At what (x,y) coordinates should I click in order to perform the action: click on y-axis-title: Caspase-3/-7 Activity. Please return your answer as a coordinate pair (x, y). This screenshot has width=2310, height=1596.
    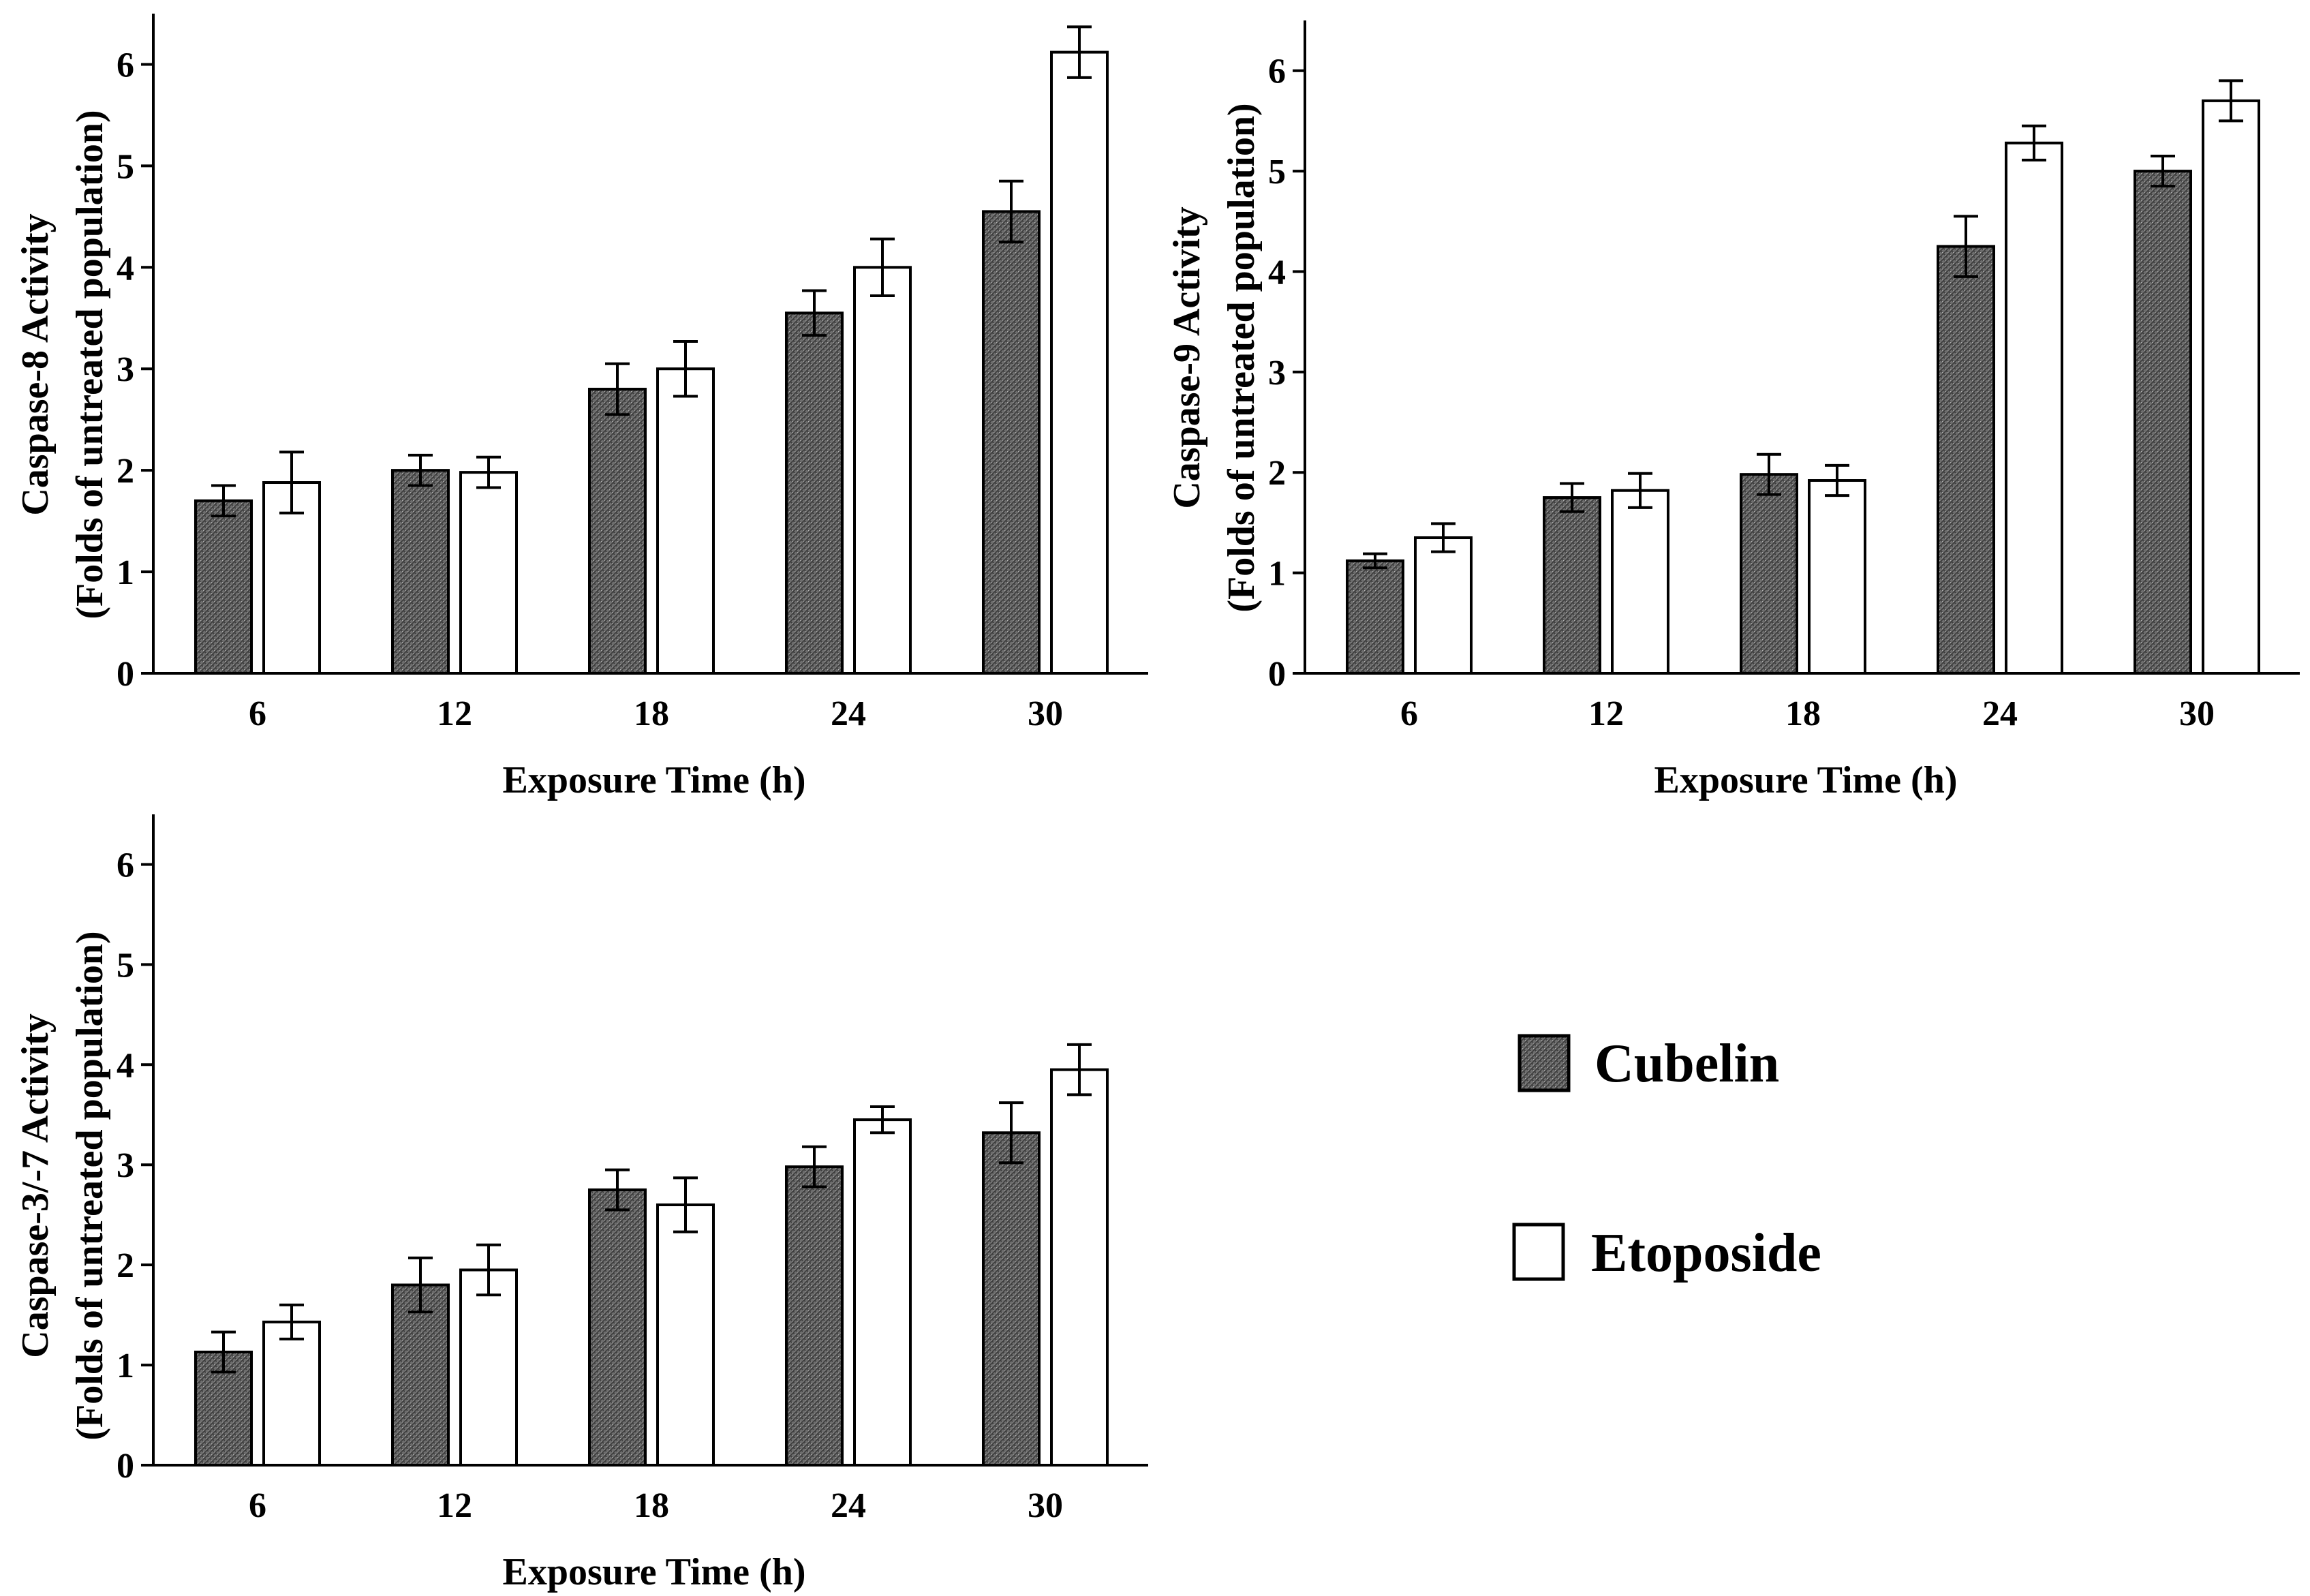
    Looking at the image, I should click on (35, 1185).